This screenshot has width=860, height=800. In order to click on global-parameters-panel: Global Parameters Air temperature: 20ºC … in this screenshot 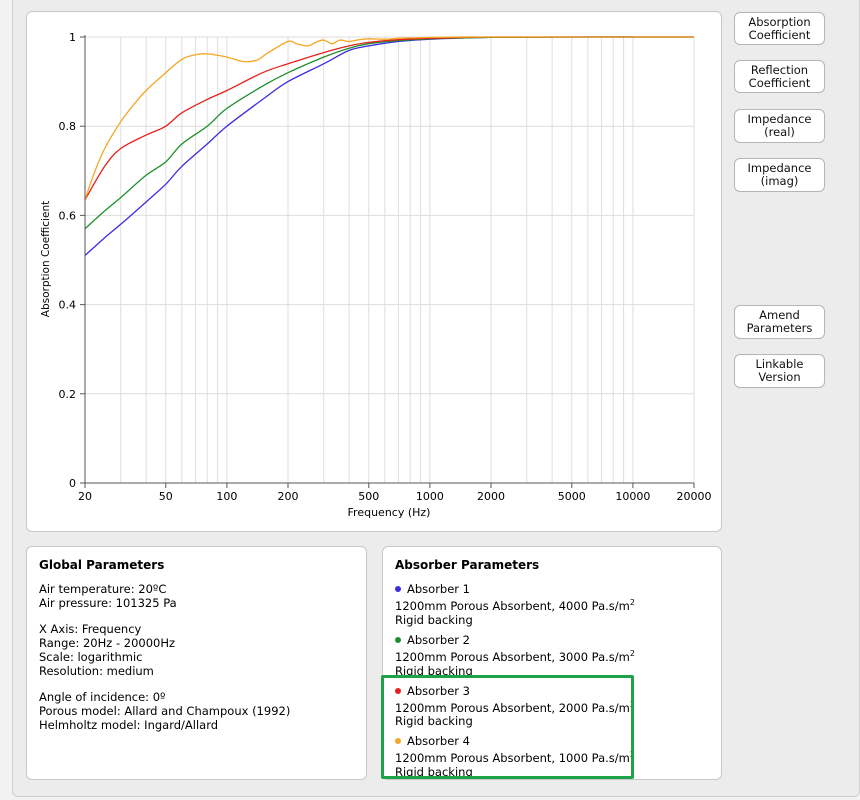, I will do `click(196, 663)`.